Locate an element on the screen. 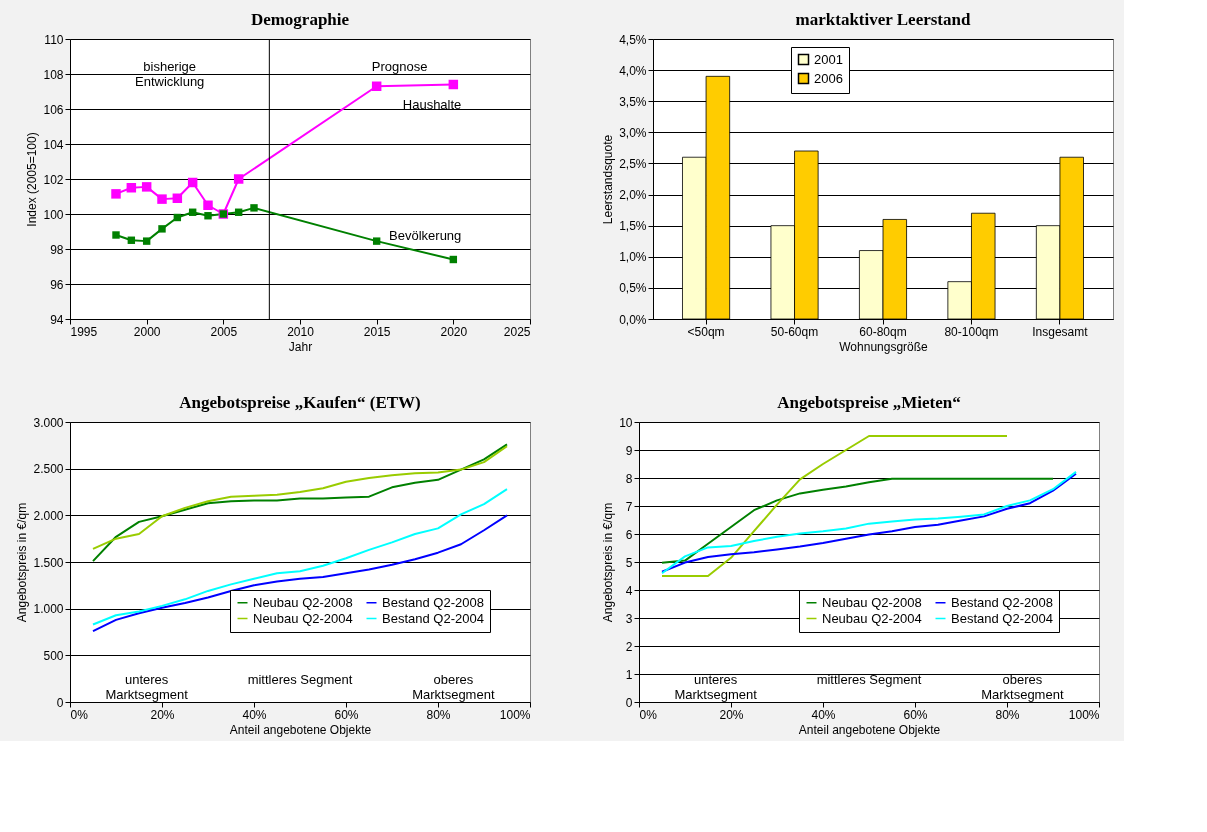  legend-label: 2006 is located at coordinates (828, 78).